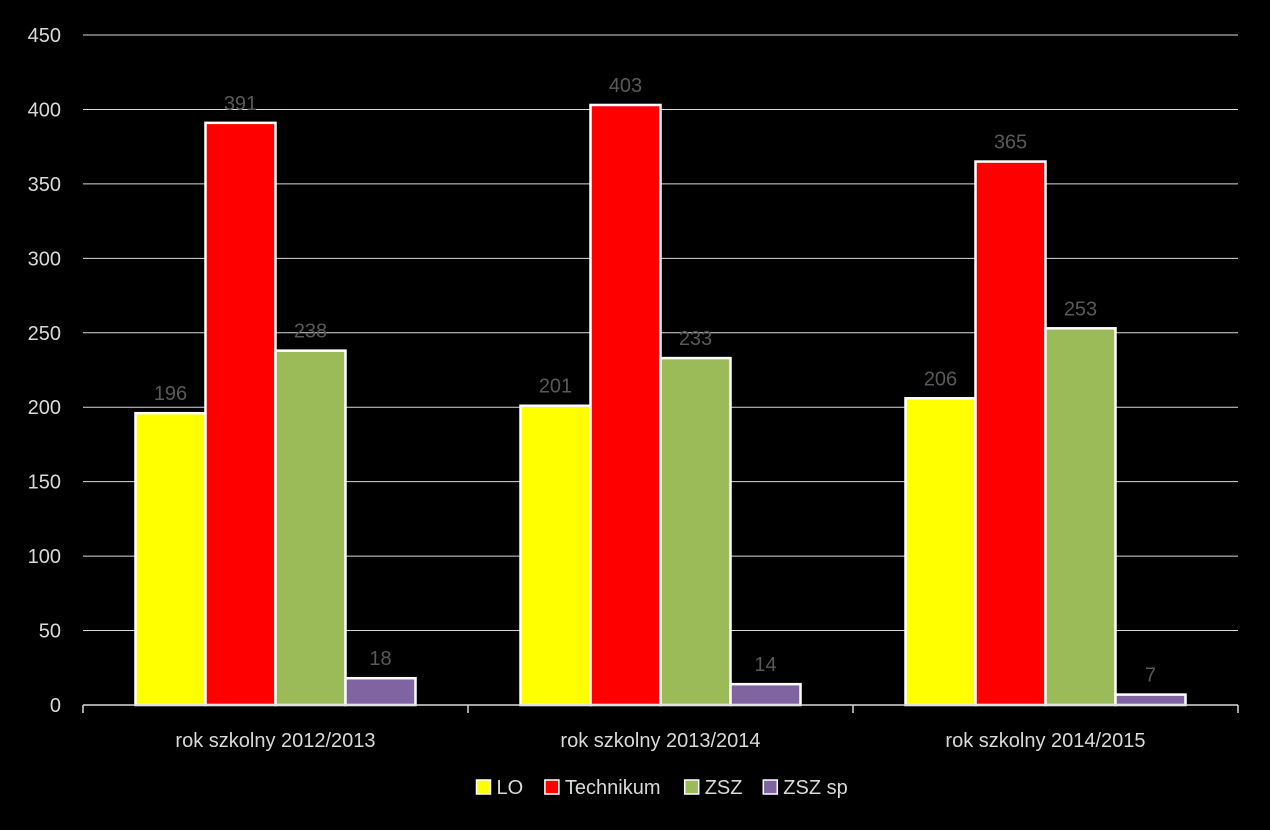 This screenshot has width=1270, height=830. Describe the element at coordinates (1150, 676) in the screenshot. I see `data-label: 7` at that location.